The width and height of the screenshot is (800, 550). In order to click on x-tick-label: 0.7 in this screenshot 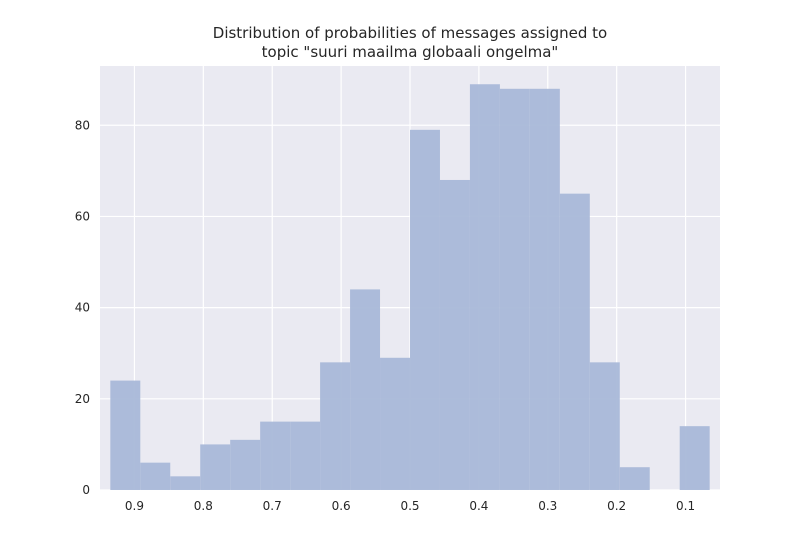, I will do `click(272, 506)`.